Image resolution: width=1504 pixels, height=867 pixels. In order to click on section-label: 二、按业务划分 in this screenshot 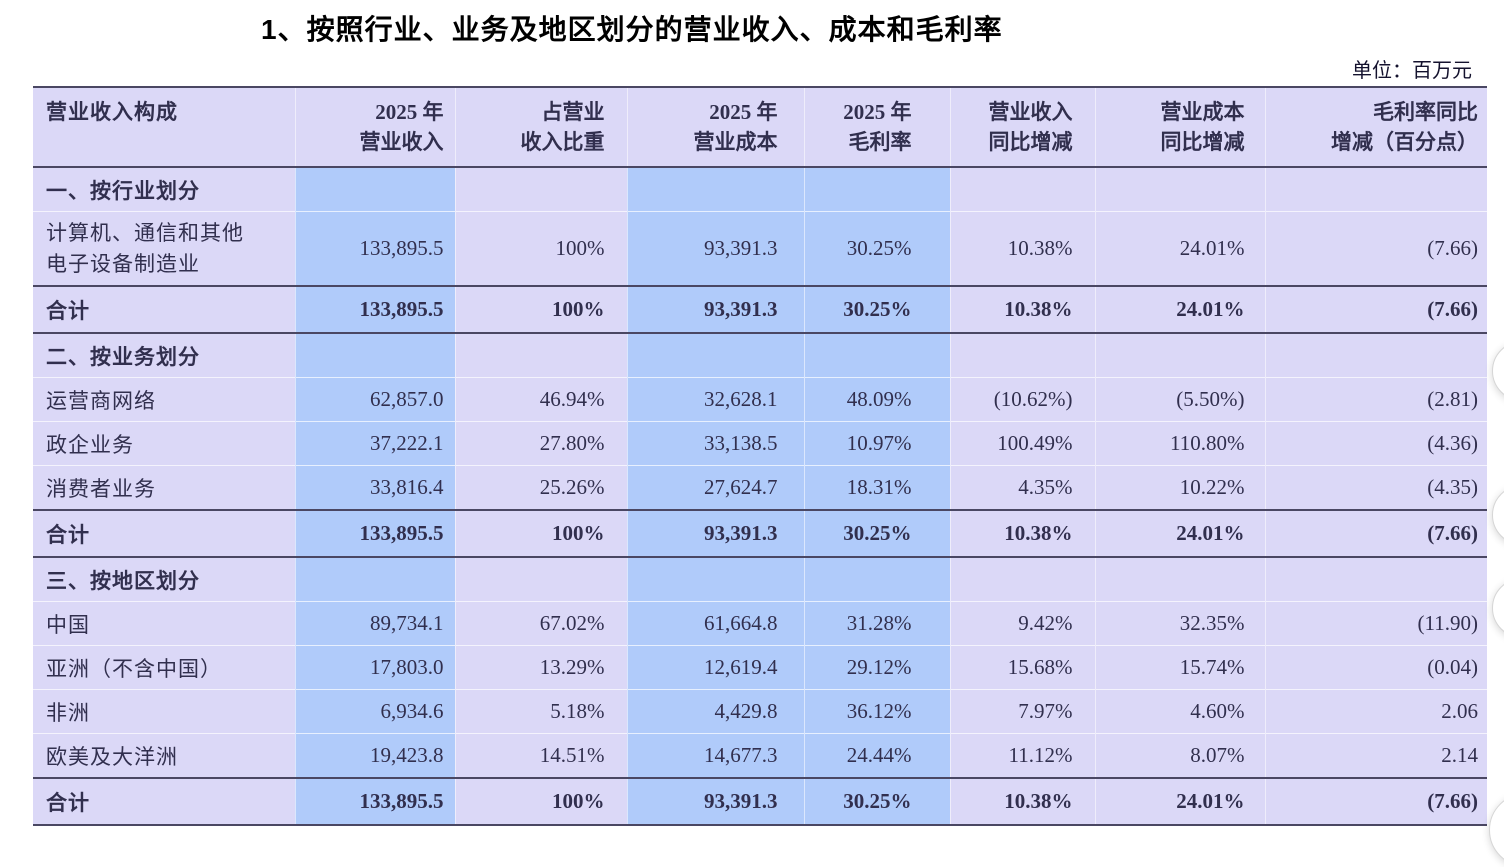, I will do `click(164, 355)`.